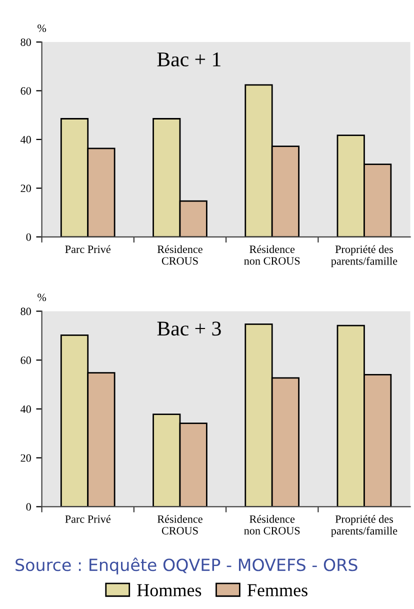 This screenshot has width=414, height=609. What do you see at coordinates (187, 566) in the screenshot?
I see `source-note: Source : Enquête OQVEP - MOVEFS - ORS` at bounding box center [187, 566].